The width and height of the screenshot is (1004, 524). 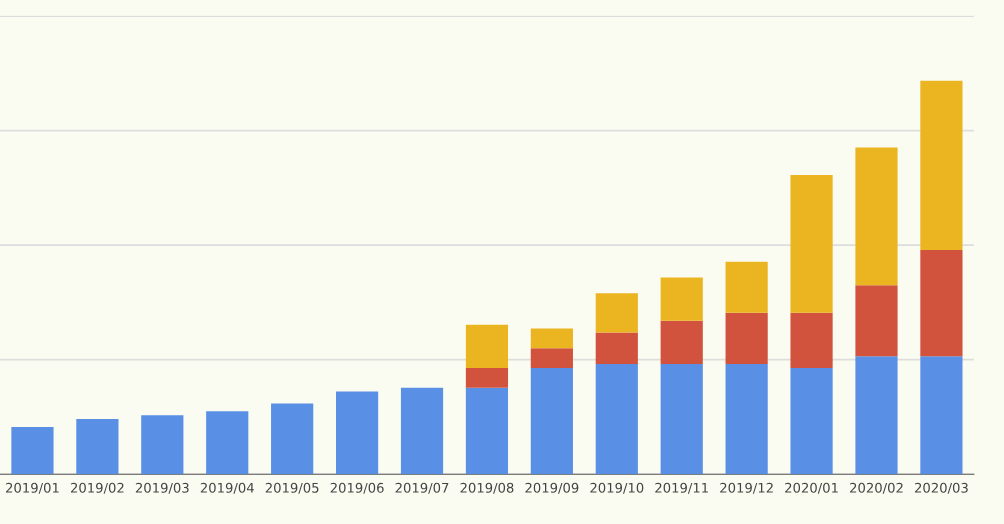 What do you see at coordinates (617, 488) in the screenshot?
I see `x-tick-label: 2019/10` at bounding box center [617, 488].